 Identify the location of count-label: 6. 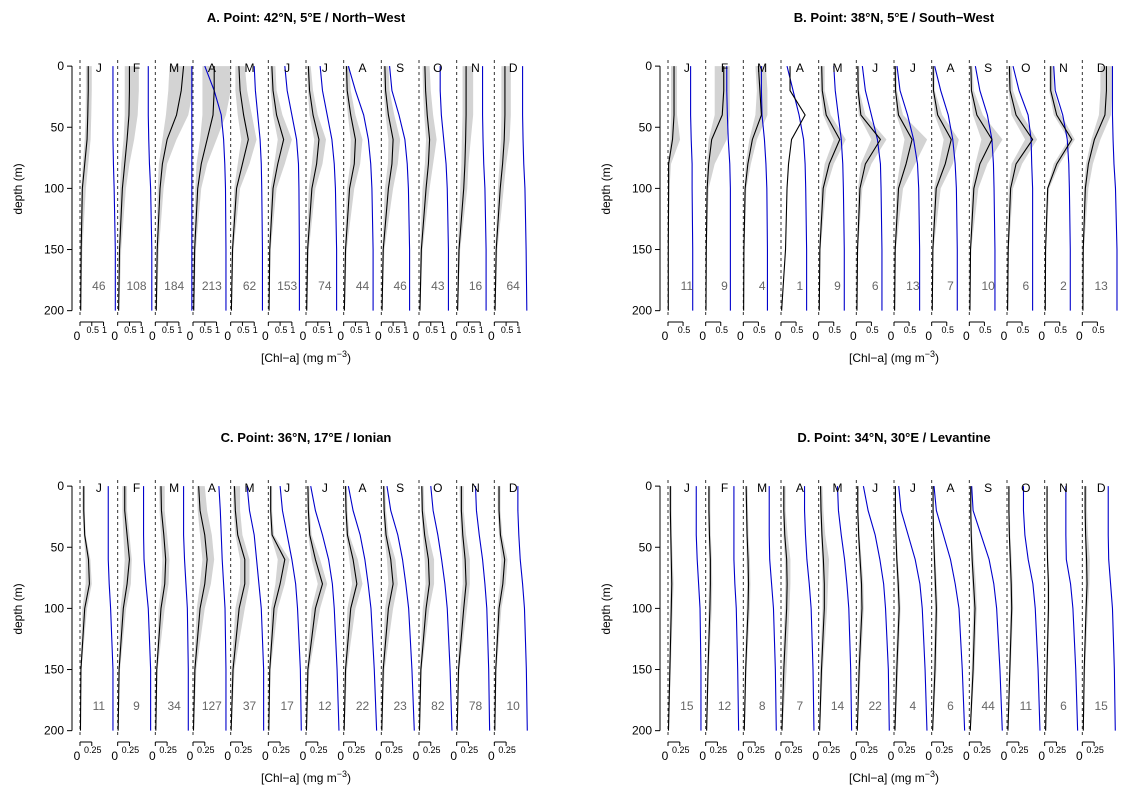
(875, 286).